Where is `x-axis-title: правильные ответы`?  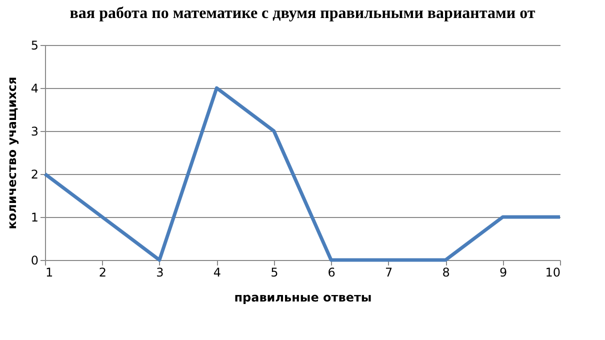 x-axis-title: правильные ответы is located at coordinates (303, 297).